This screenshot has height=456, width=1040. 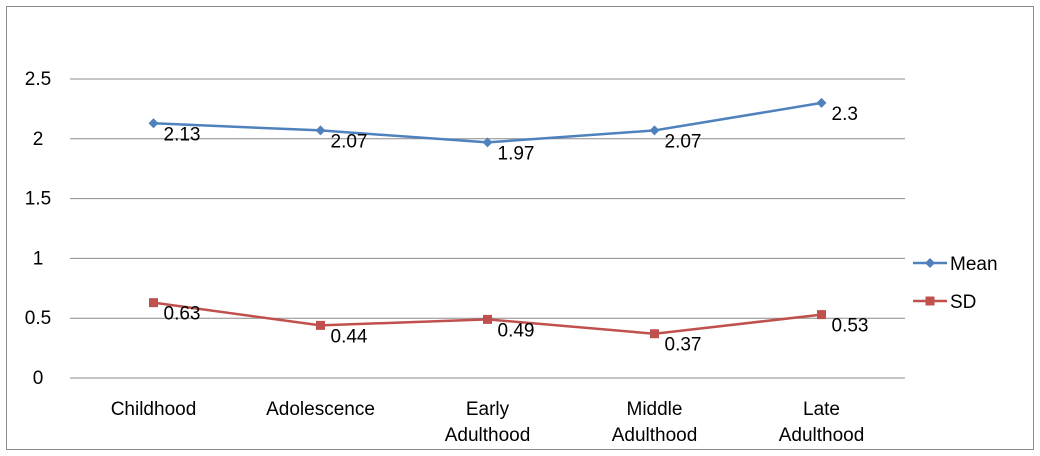 What do you see at coordinates (821, 409) in the screenshot?
I see `x-tick-label: Late` at bounding box center [821, 409].